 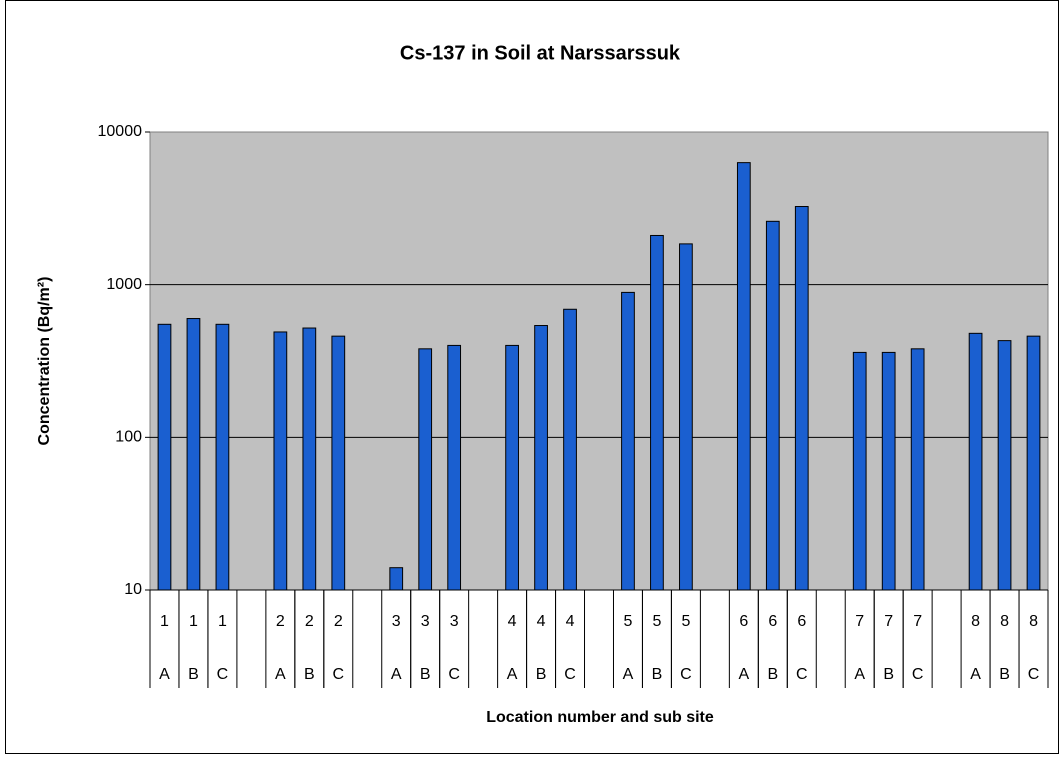 I want to click on y-axis-title: Concentration (Bq/m²), so click(x=44, y=361).